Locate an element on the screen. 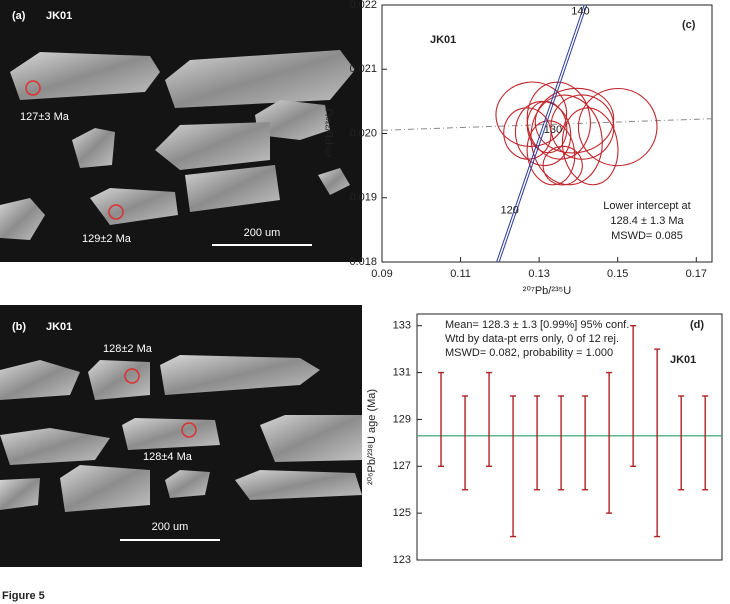  panel-label: (b) is located at coordinates (19, 327).